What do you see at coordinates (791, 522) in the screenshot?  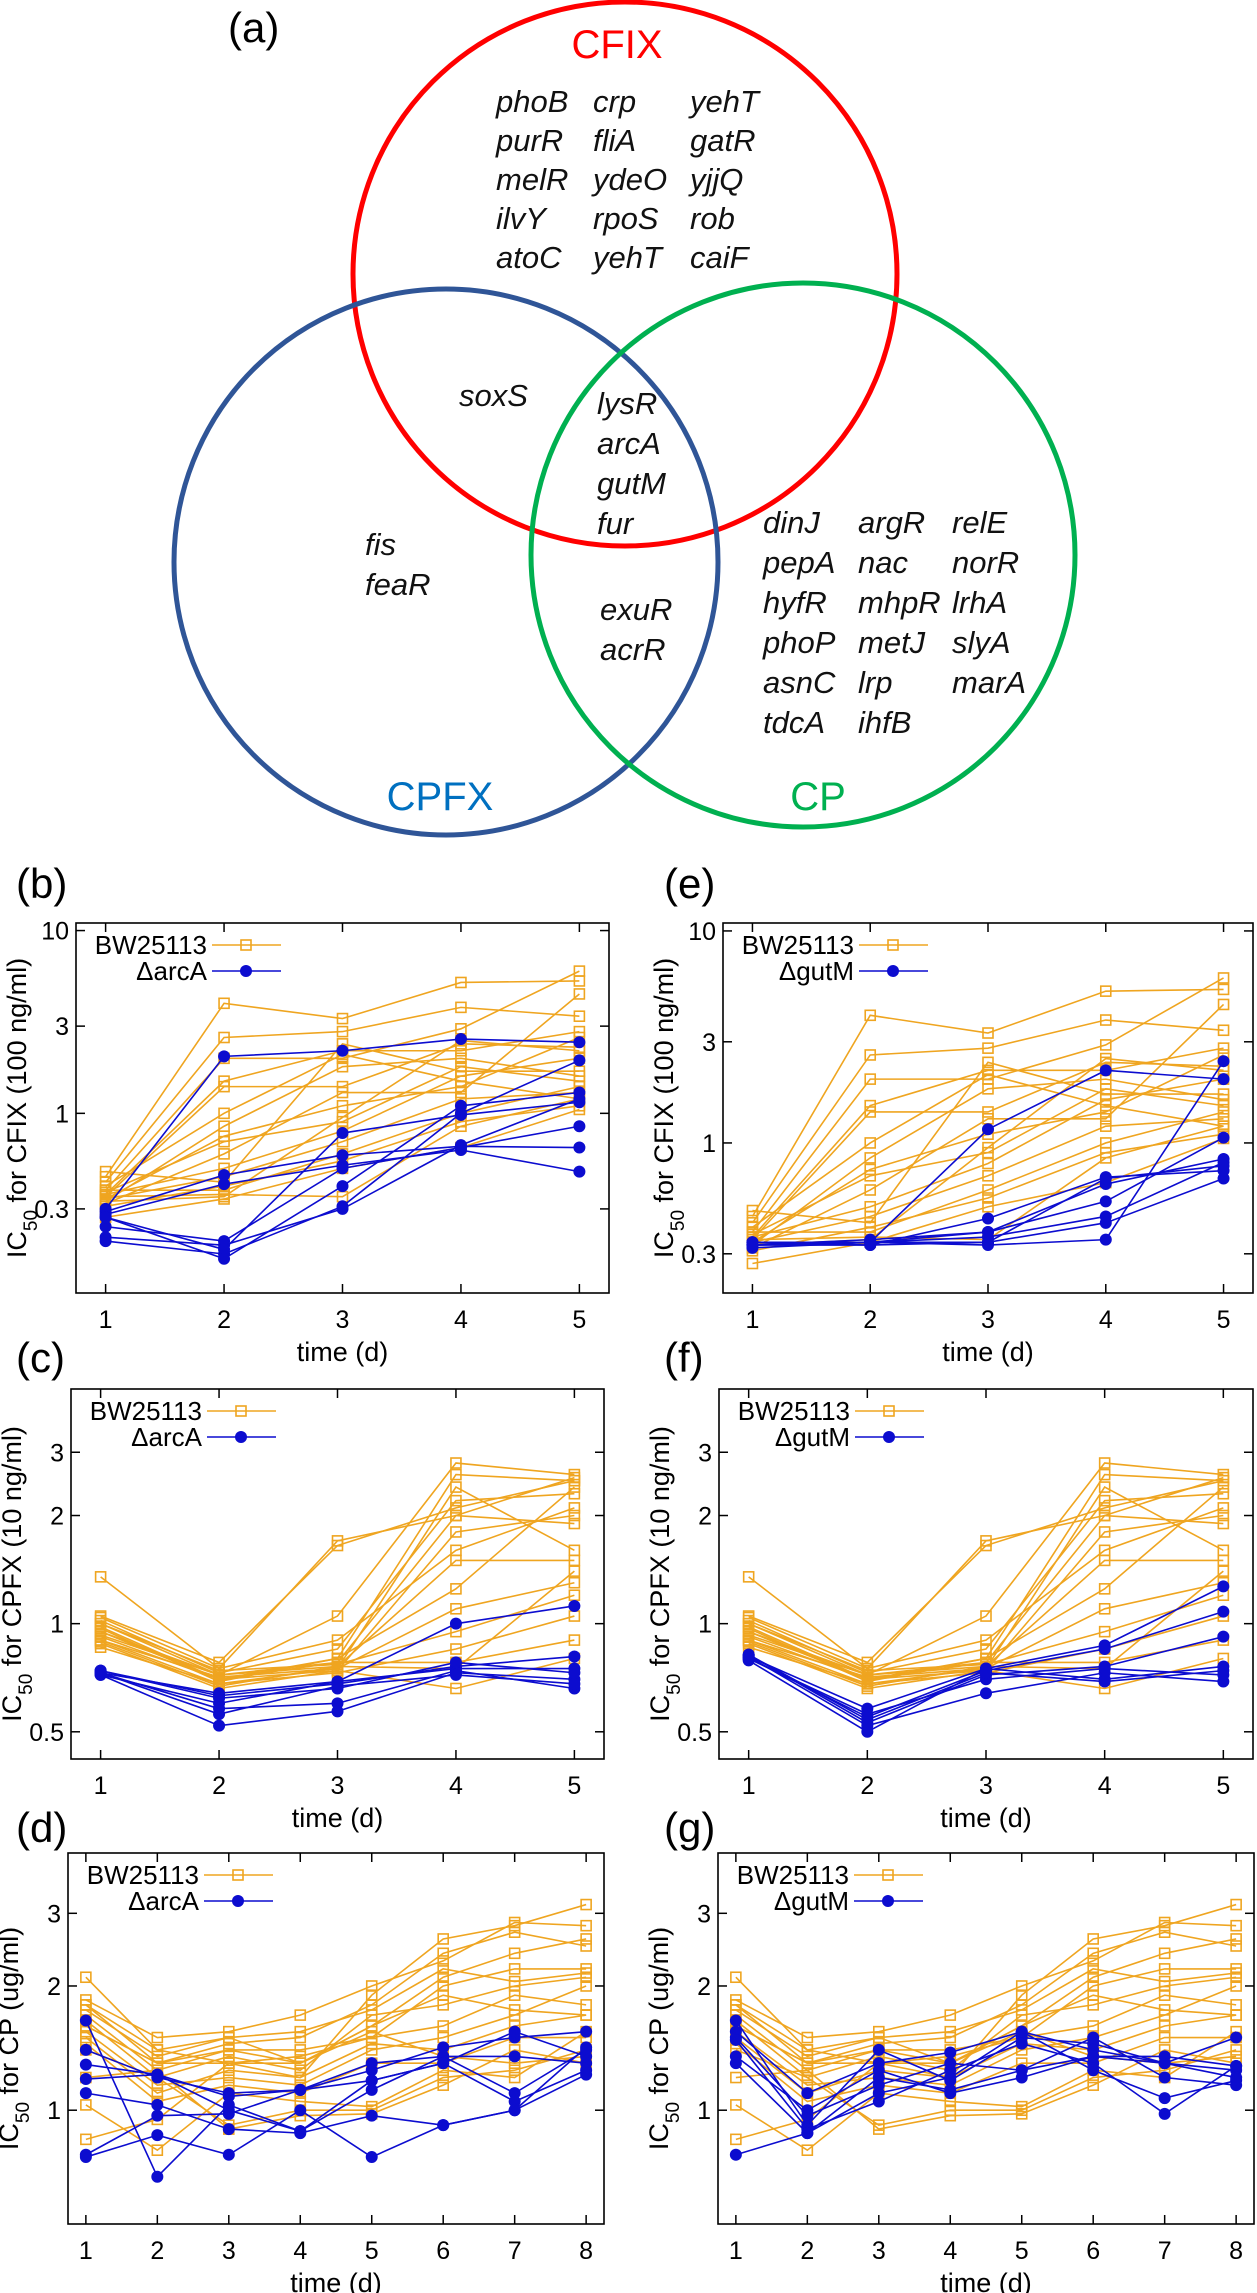 I see `gene-label: dinJ` at bounding box center [791, 522].